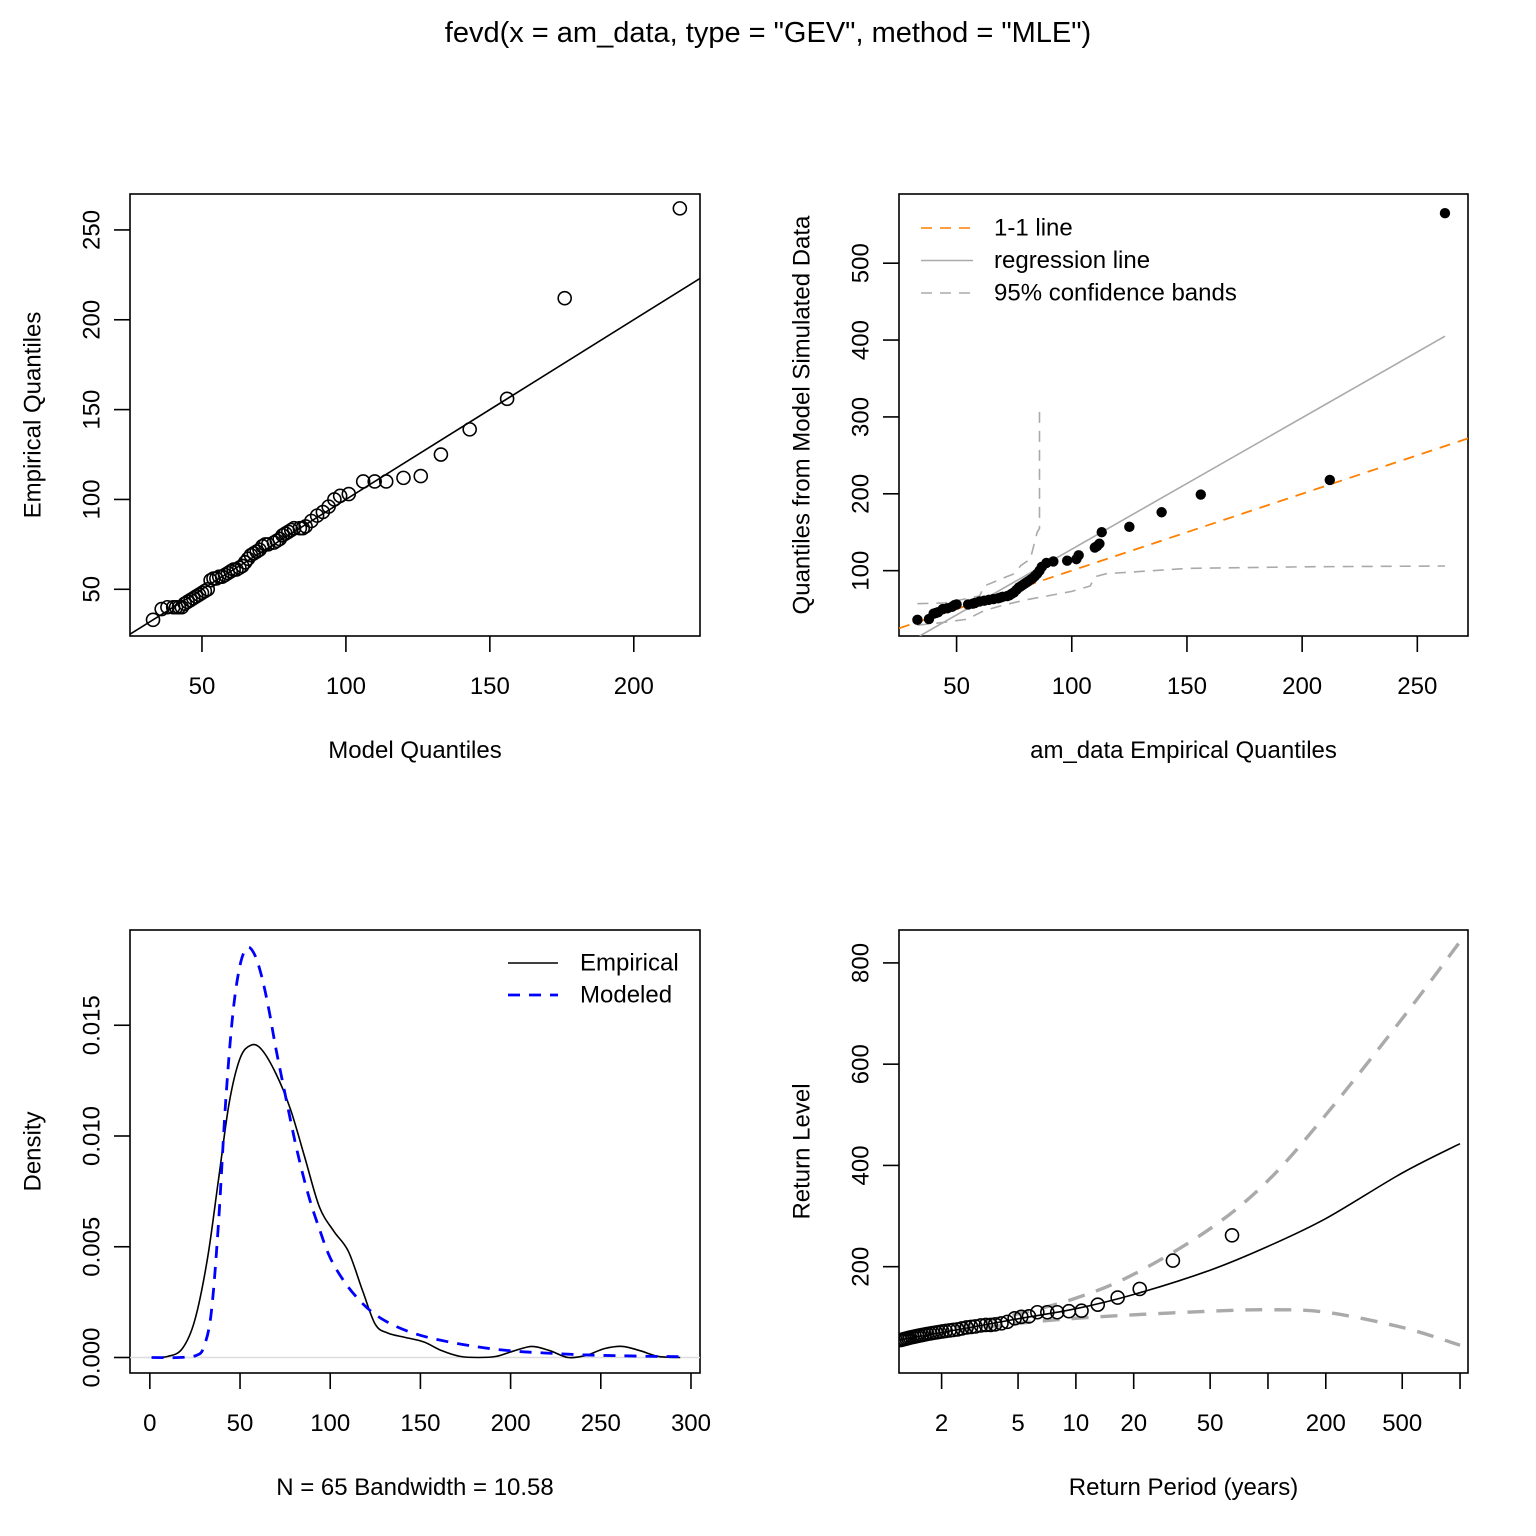 This screenshot has width=1536, height=1536. What do you see at coordinates (1076, 1423) in the screenshot?
I see `x-tick-label: 10` at bounding box center [1076, 1423].